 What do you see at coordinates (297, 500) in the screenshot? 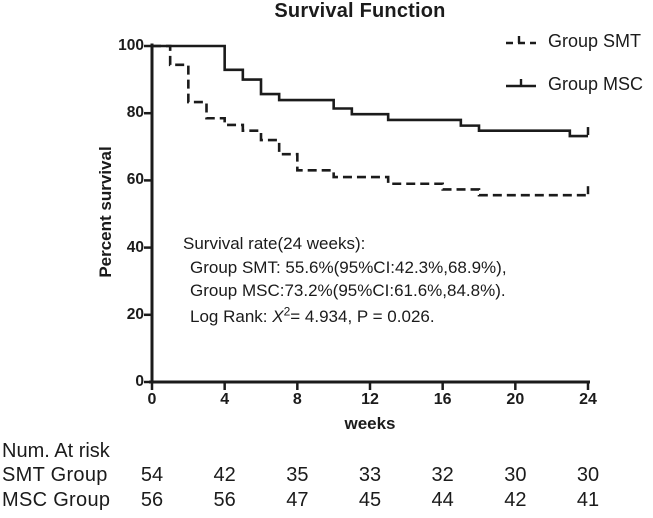
I see `at-risk-value: 47` at bounding box center [297, 500].